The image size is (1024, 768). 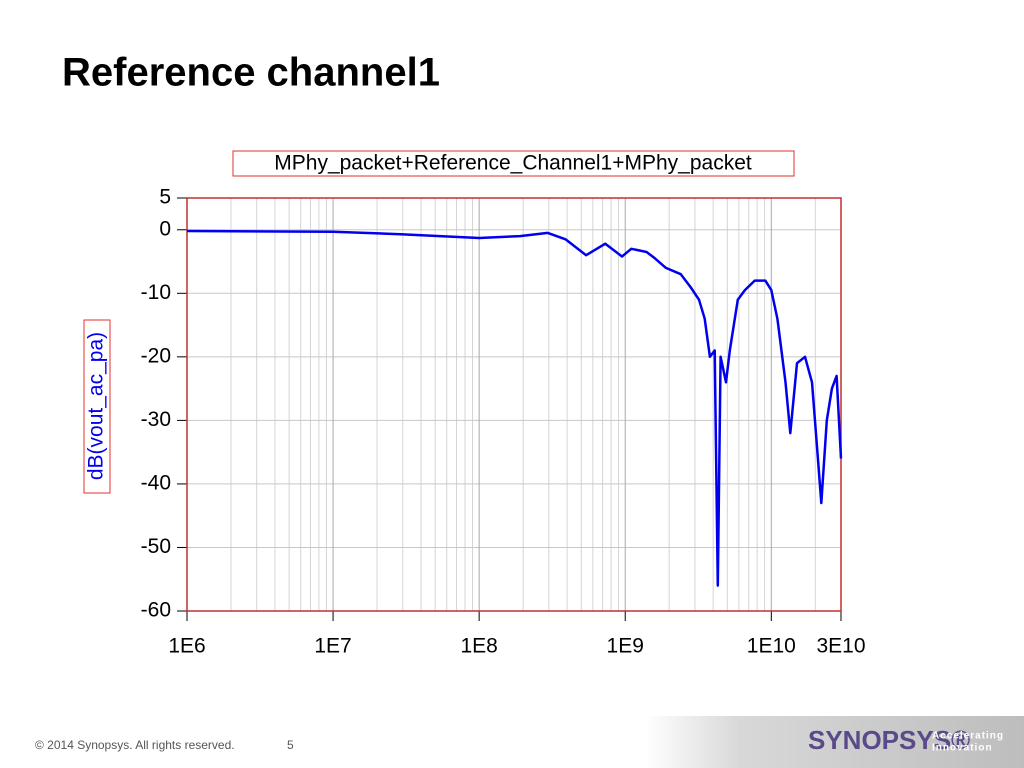 I want to click on title-box, so click(x=513, y=163).